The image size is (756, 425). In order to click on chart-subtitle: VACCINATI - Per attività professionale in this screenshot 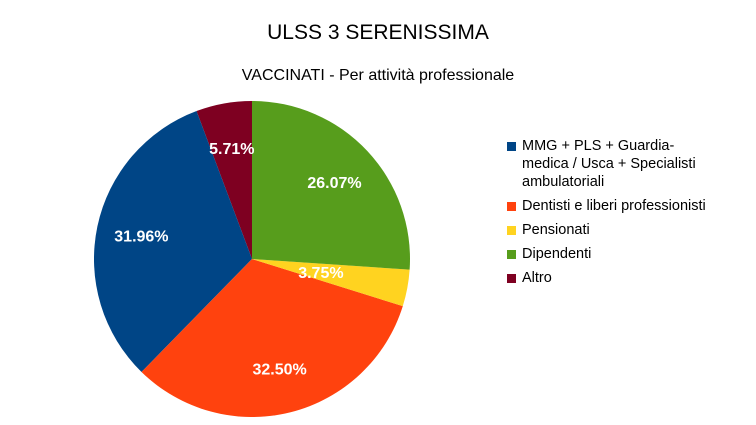, I will do `click(378, 75)`.